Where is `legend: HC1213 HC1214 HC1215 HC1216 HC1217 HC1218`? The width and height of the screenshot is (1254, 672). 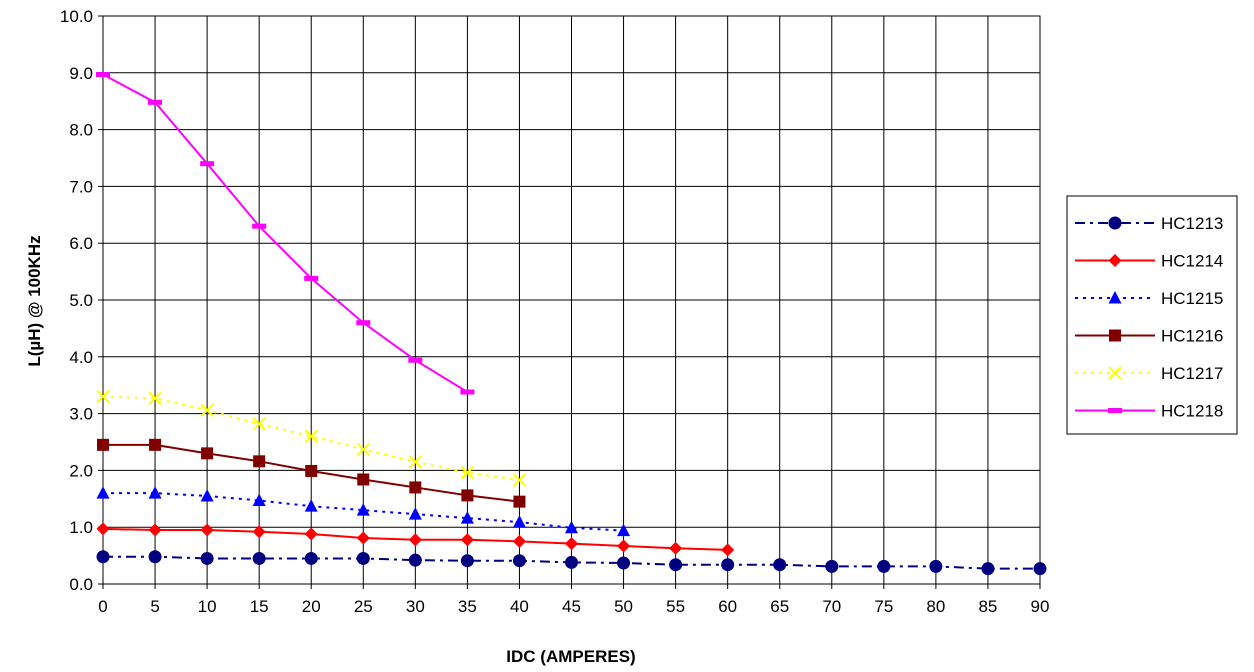
legend: HC1213 HC1214 HC1215 HC1216 HC1217 HC1218 is located at coordinates (1152, 315).